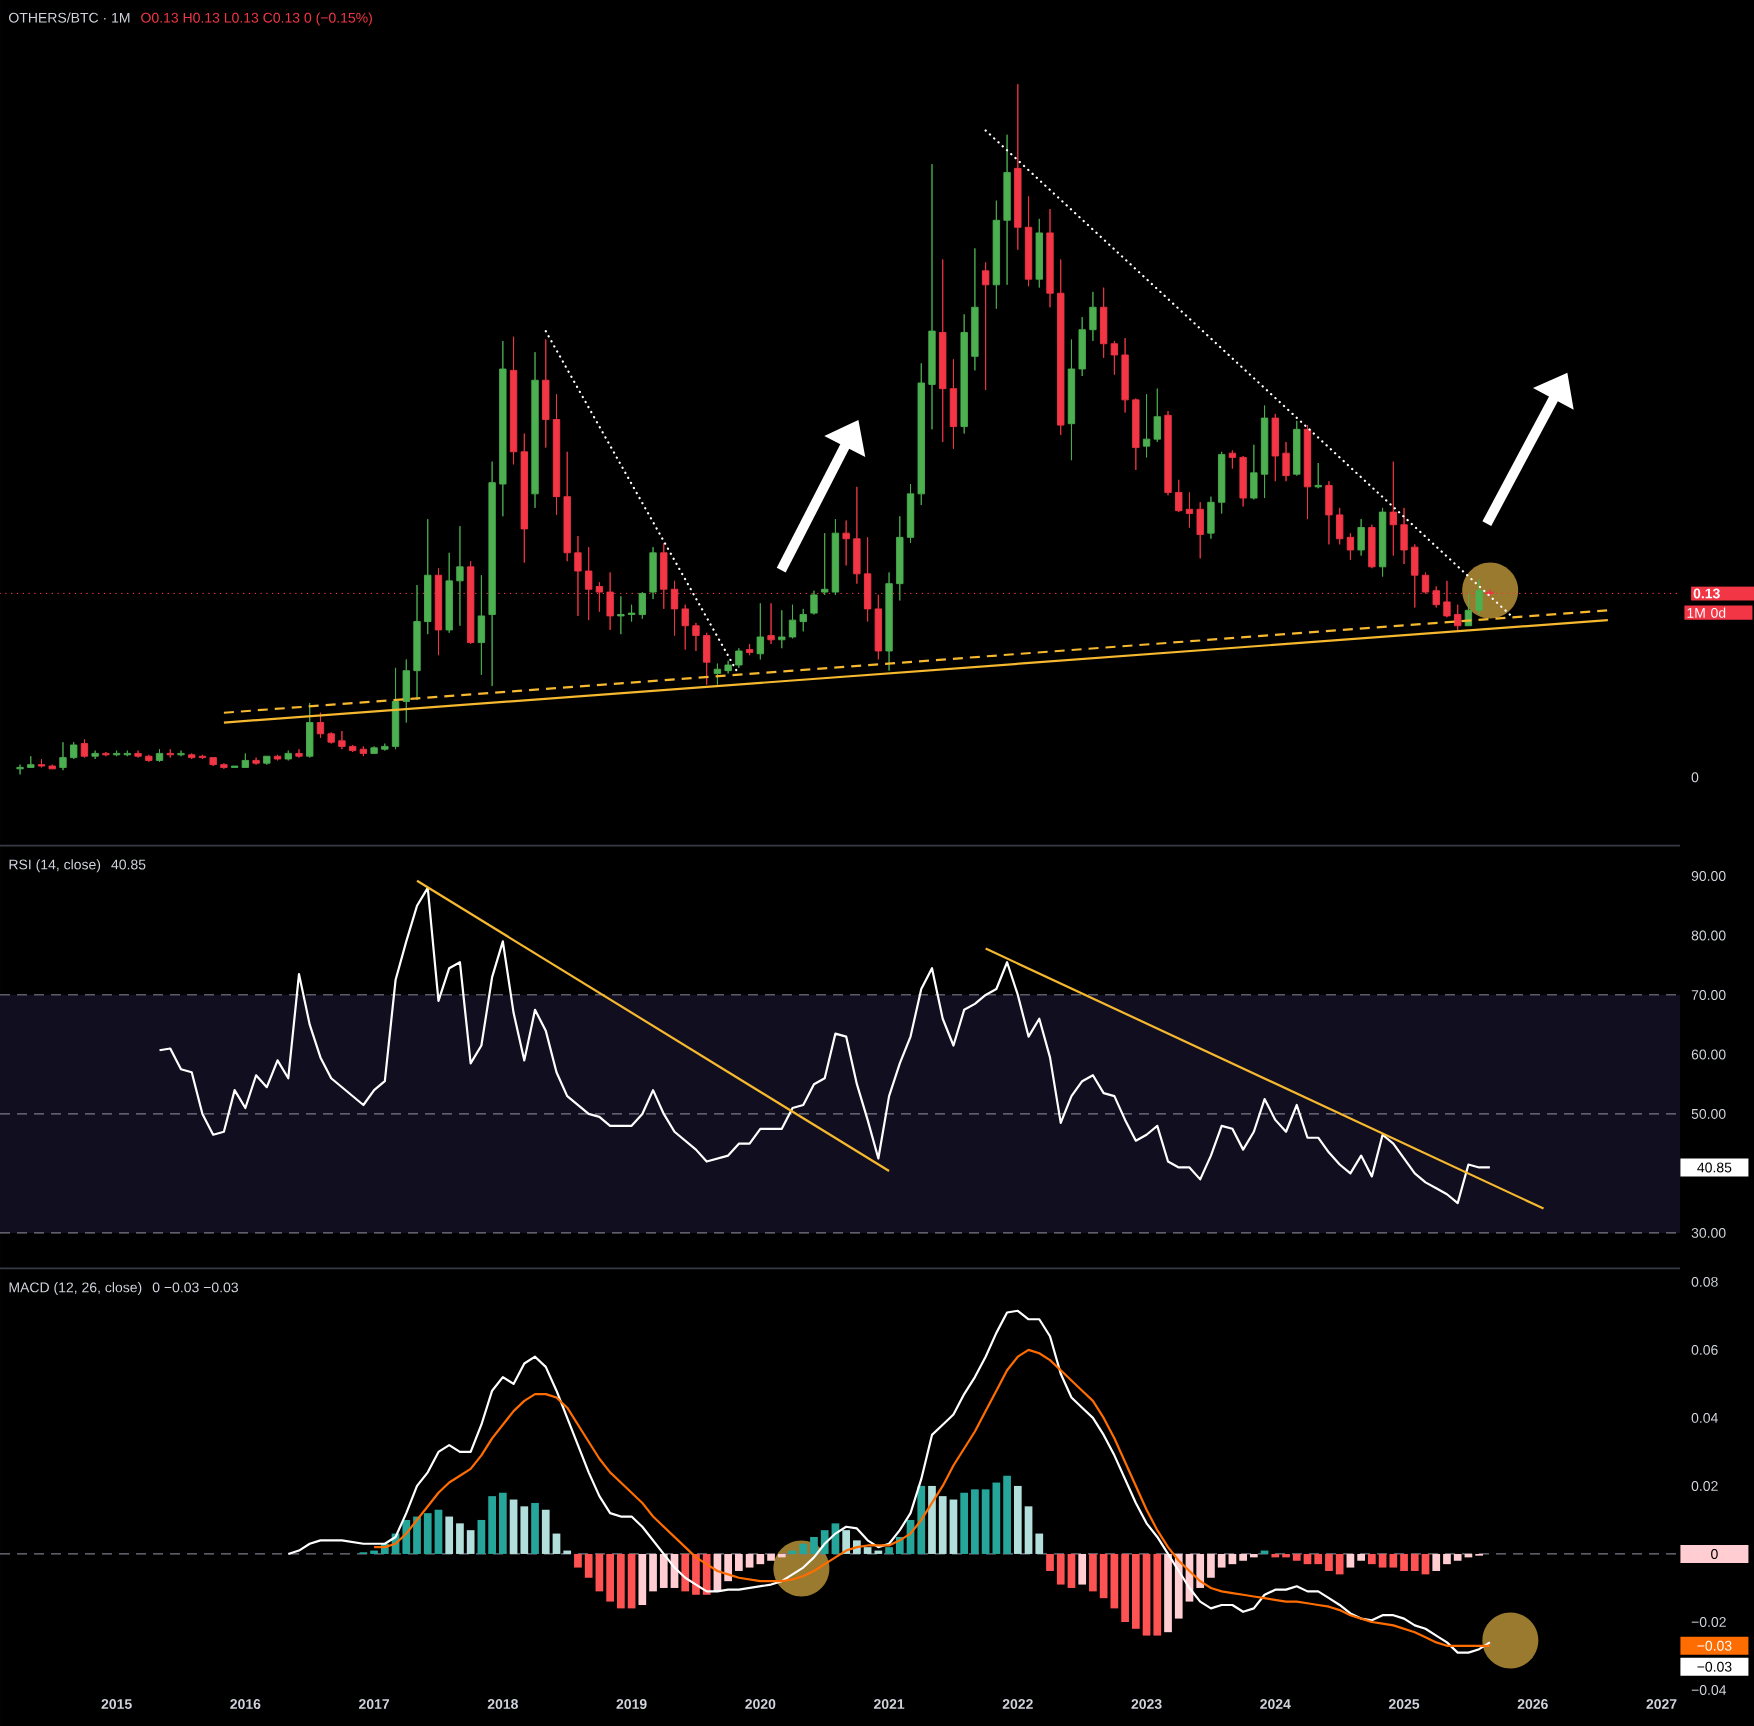  Describe the element at coordinates (1714, 1645) in the screenshot. I see `text: −0.03` at that location.